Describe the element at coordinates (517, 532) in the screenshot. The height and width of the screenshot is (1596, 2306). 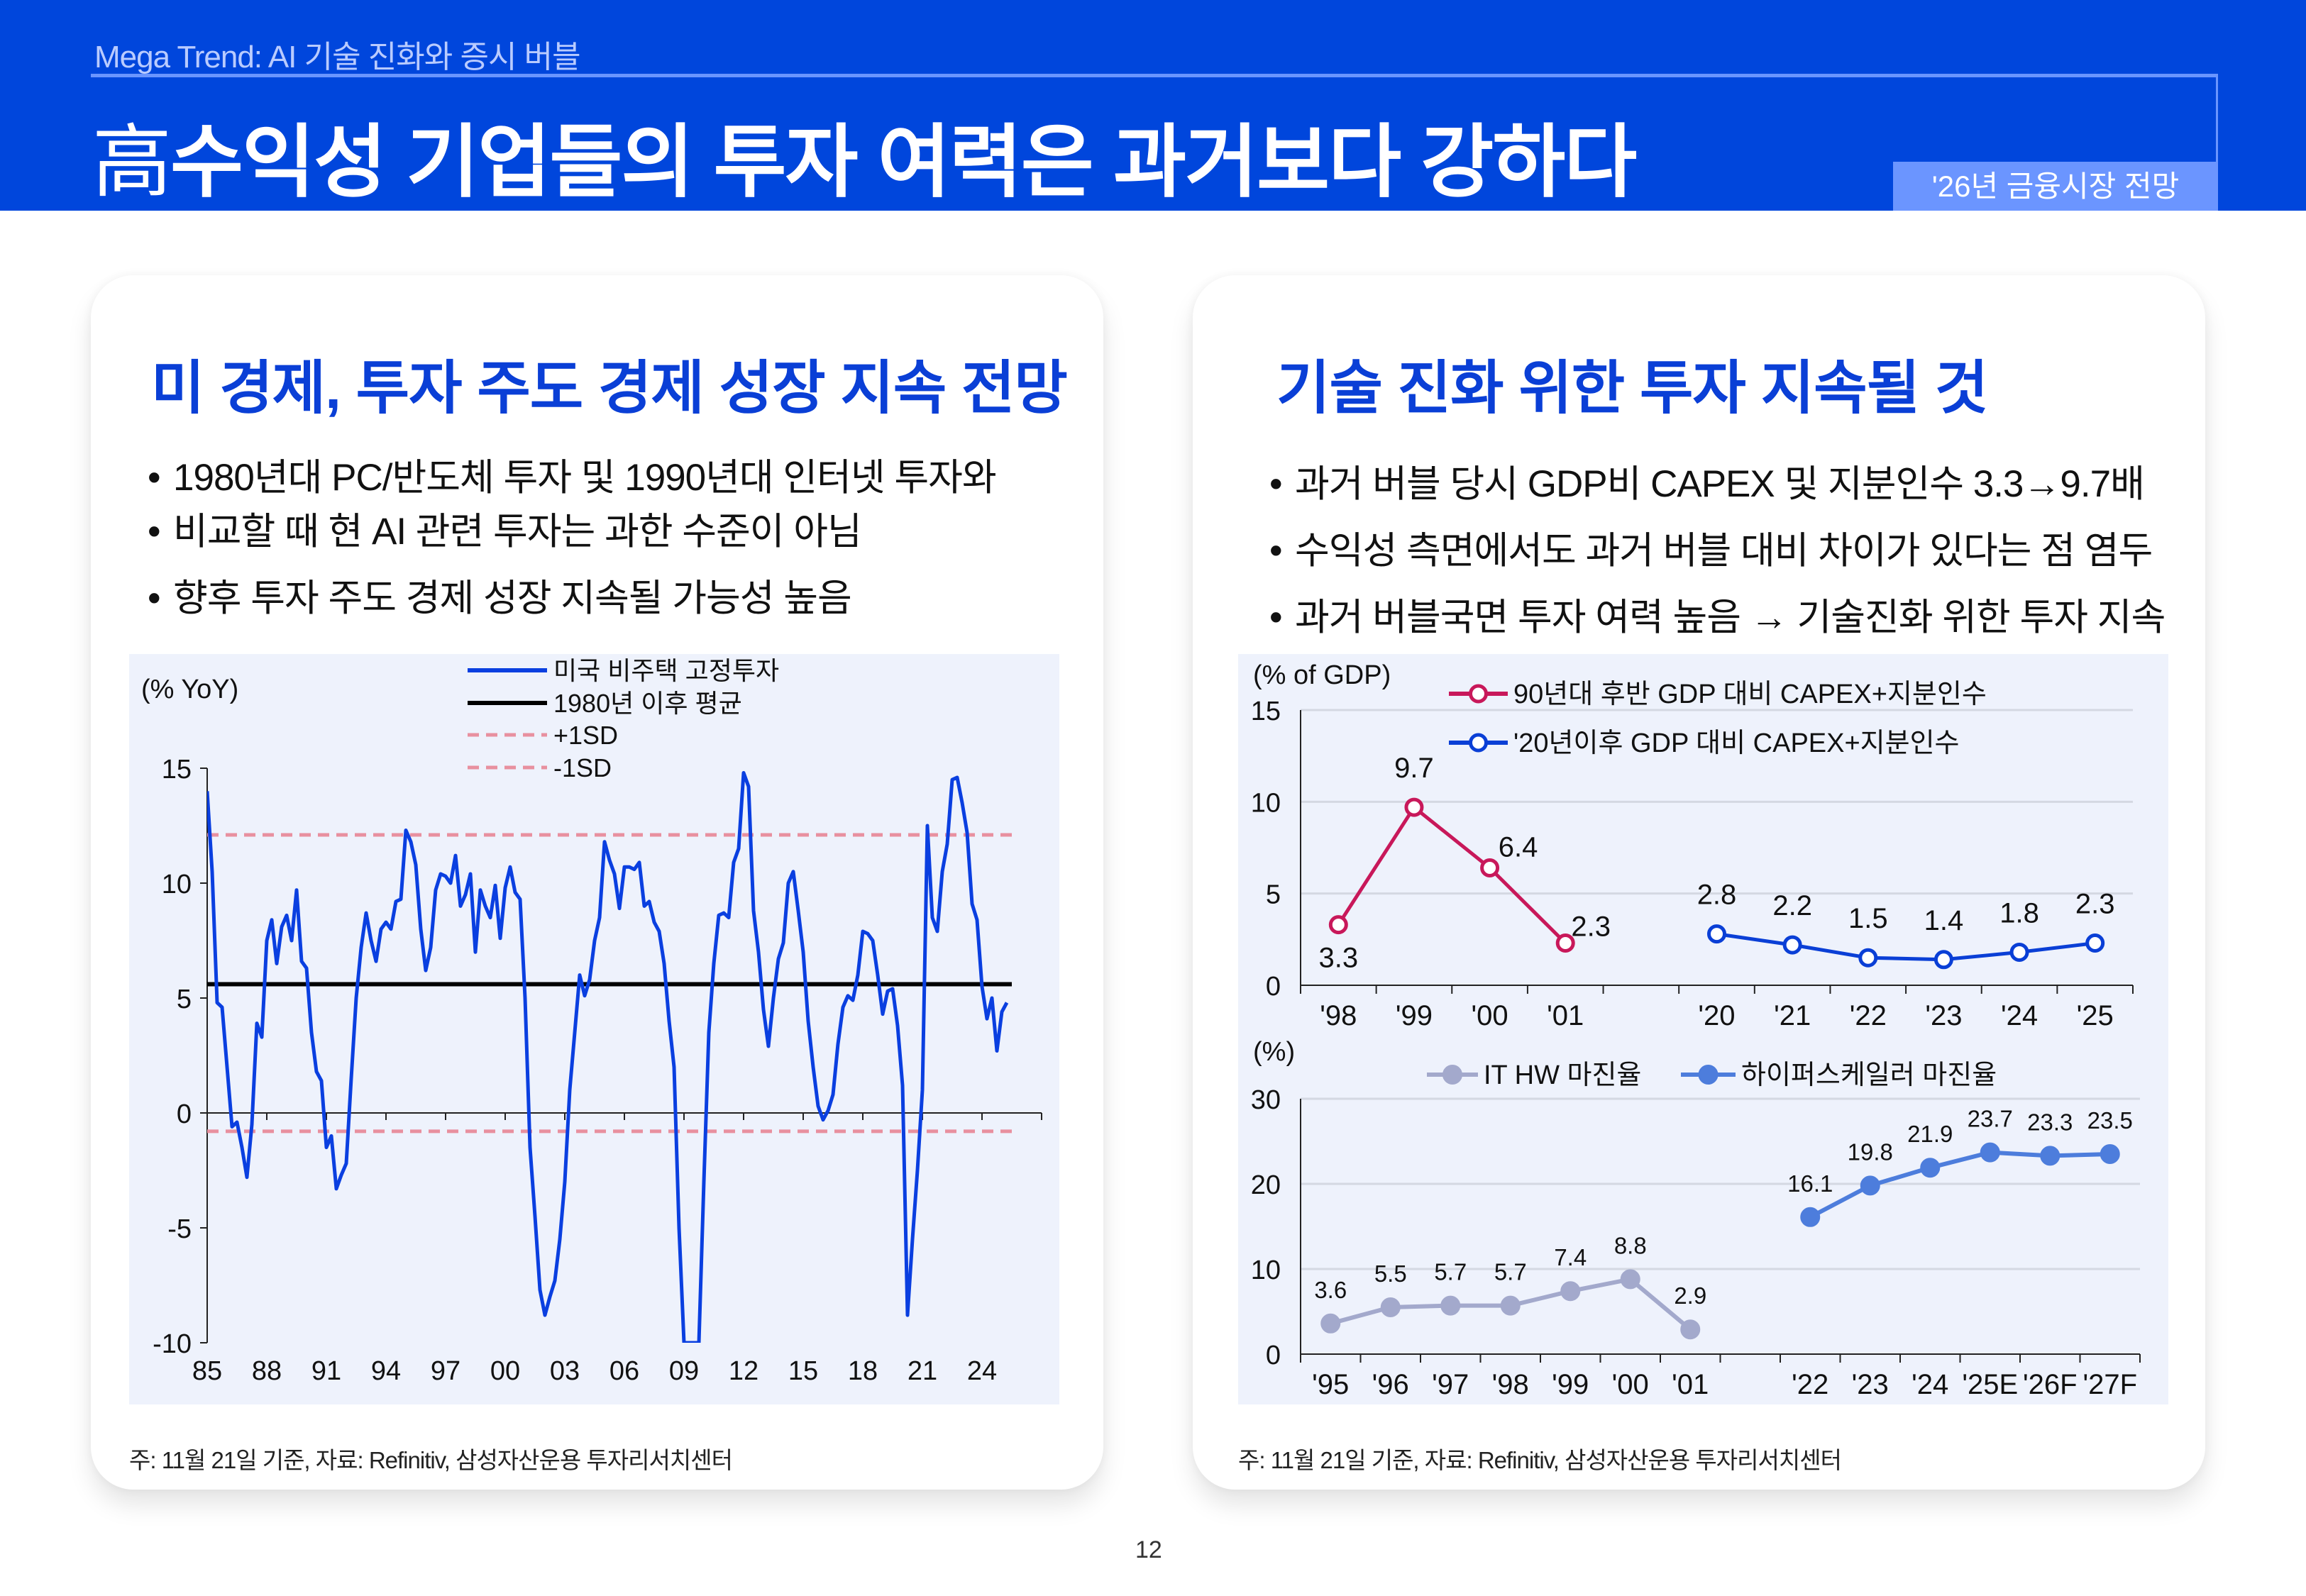
I see `bullet-text: 비교할 때 현 AI 관련 투자는 과한 수준이 아님` at that location.